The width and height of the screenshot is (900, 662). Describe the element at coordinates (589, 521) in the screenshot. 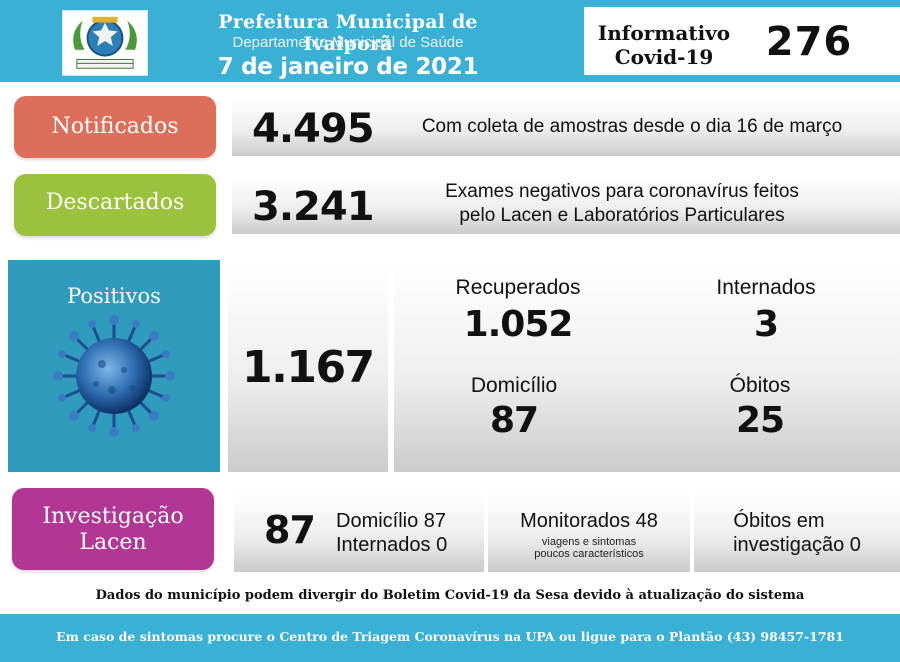

I see `monitorados-text: Monitorados 48` at that location.